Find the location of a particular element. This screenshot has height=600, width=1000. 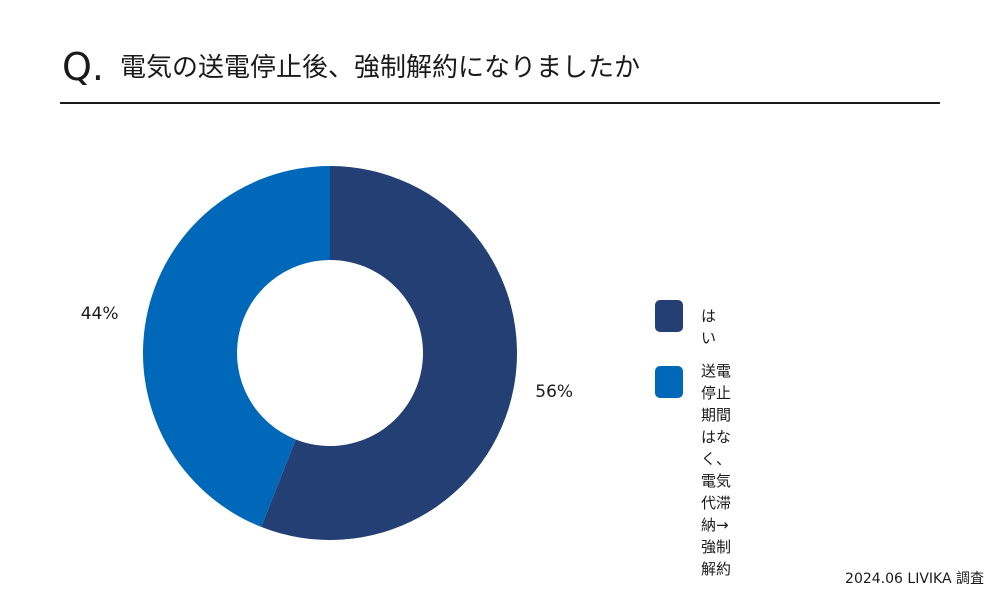

legend-swatch-no-outage is located at coordinates (669, 382).